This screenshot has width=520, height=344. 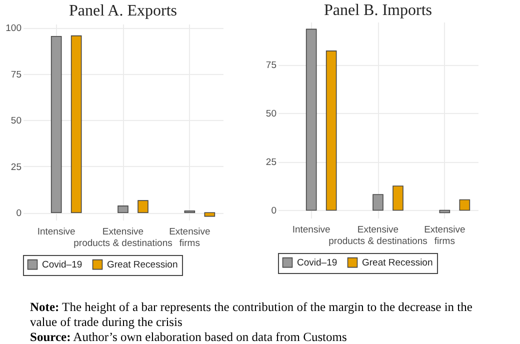 What do you see at coordinates (189, 337) in the screenshot?
I see `source-note: Source: Author’s own elaboration based on data from Customs` at bounding box center [189, 337].